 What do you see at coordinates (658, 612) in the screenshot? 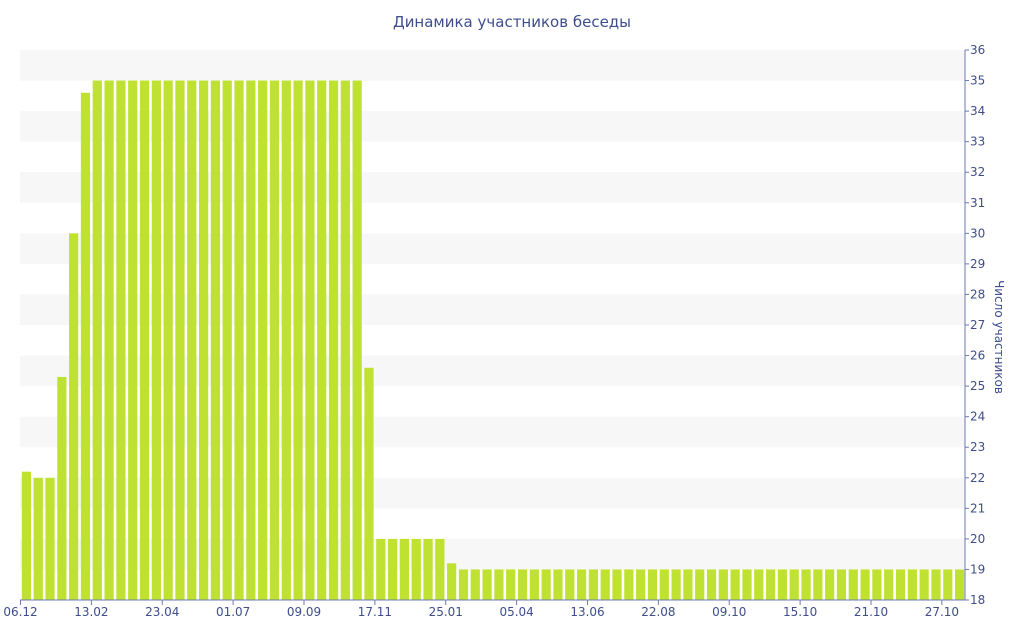
I see `x-tick-label: 22.08` at bounding box center [658, 612].